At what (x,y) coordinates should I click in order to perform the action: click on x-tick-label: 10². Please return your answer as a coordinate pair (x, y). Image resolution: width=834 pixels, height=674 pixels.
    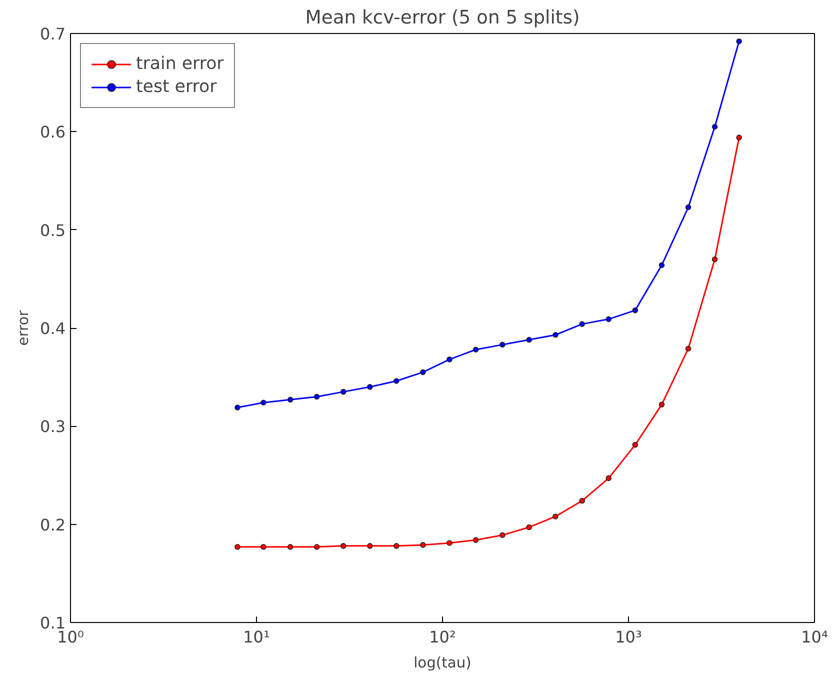
    Looking at the image, I should click on (442, 637).